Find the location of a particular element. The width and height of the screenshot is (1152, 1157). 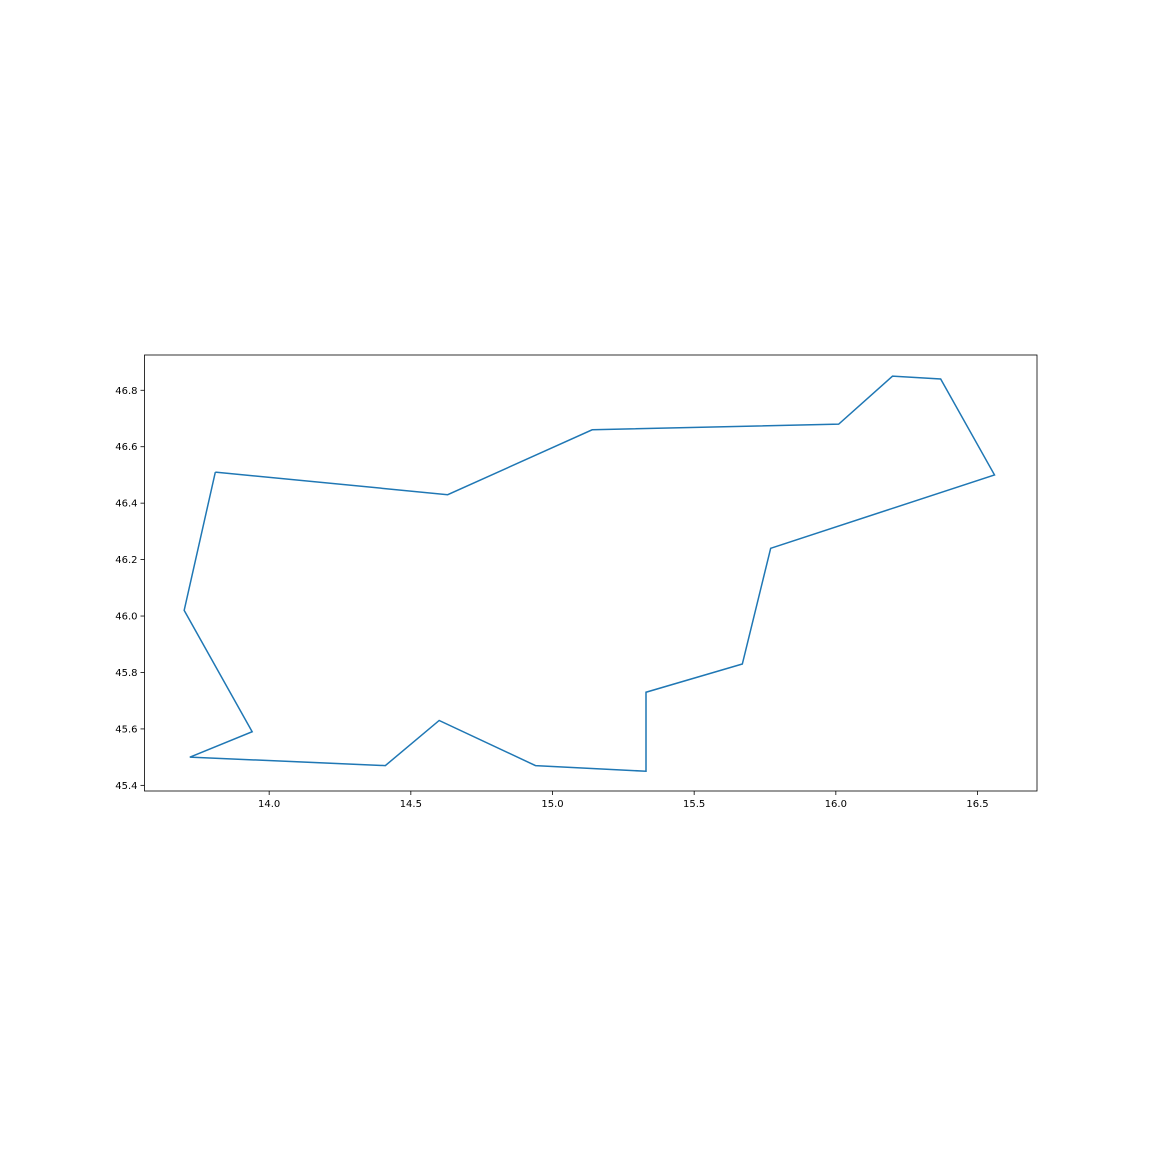

x-axis-ticks: 14.0 14.5 15.0 15.5 16.0 16.5 is located at coordinates (623, 800).